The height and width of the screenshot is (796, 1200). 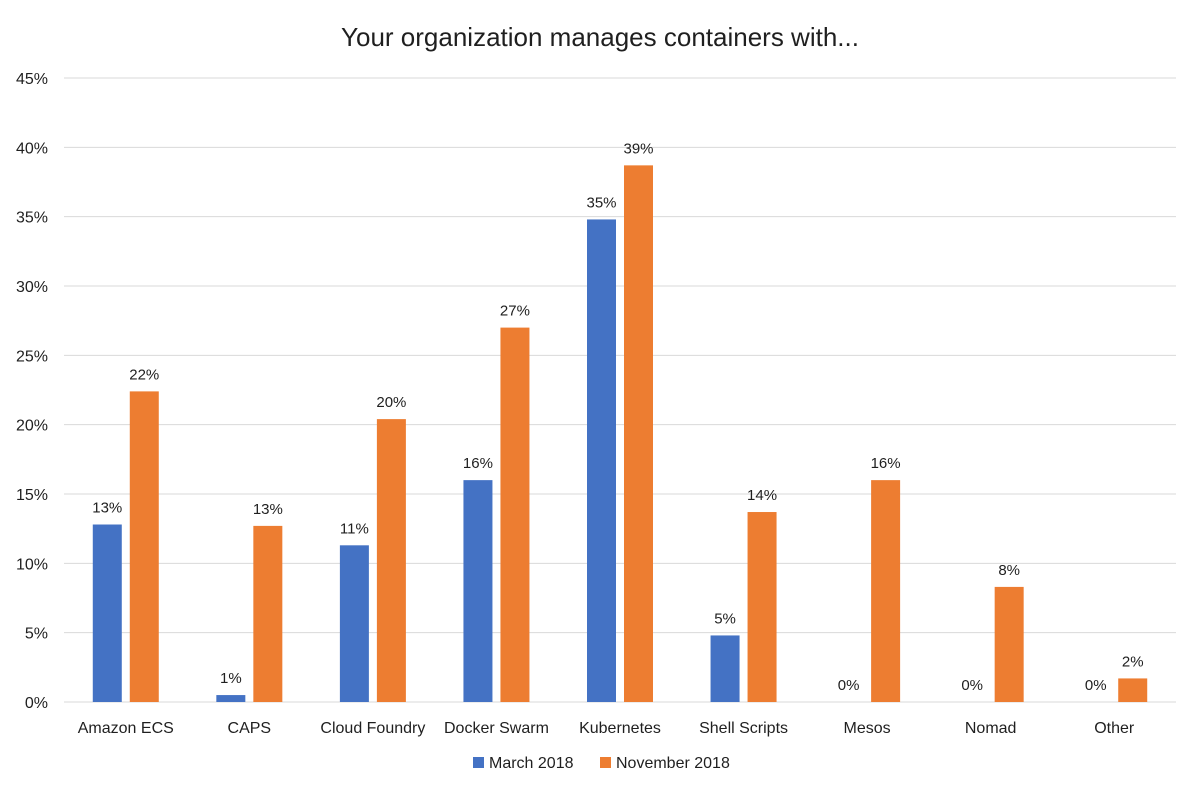 I want to click on legend: March 2018 November 2018, so click(x=601, y=763).